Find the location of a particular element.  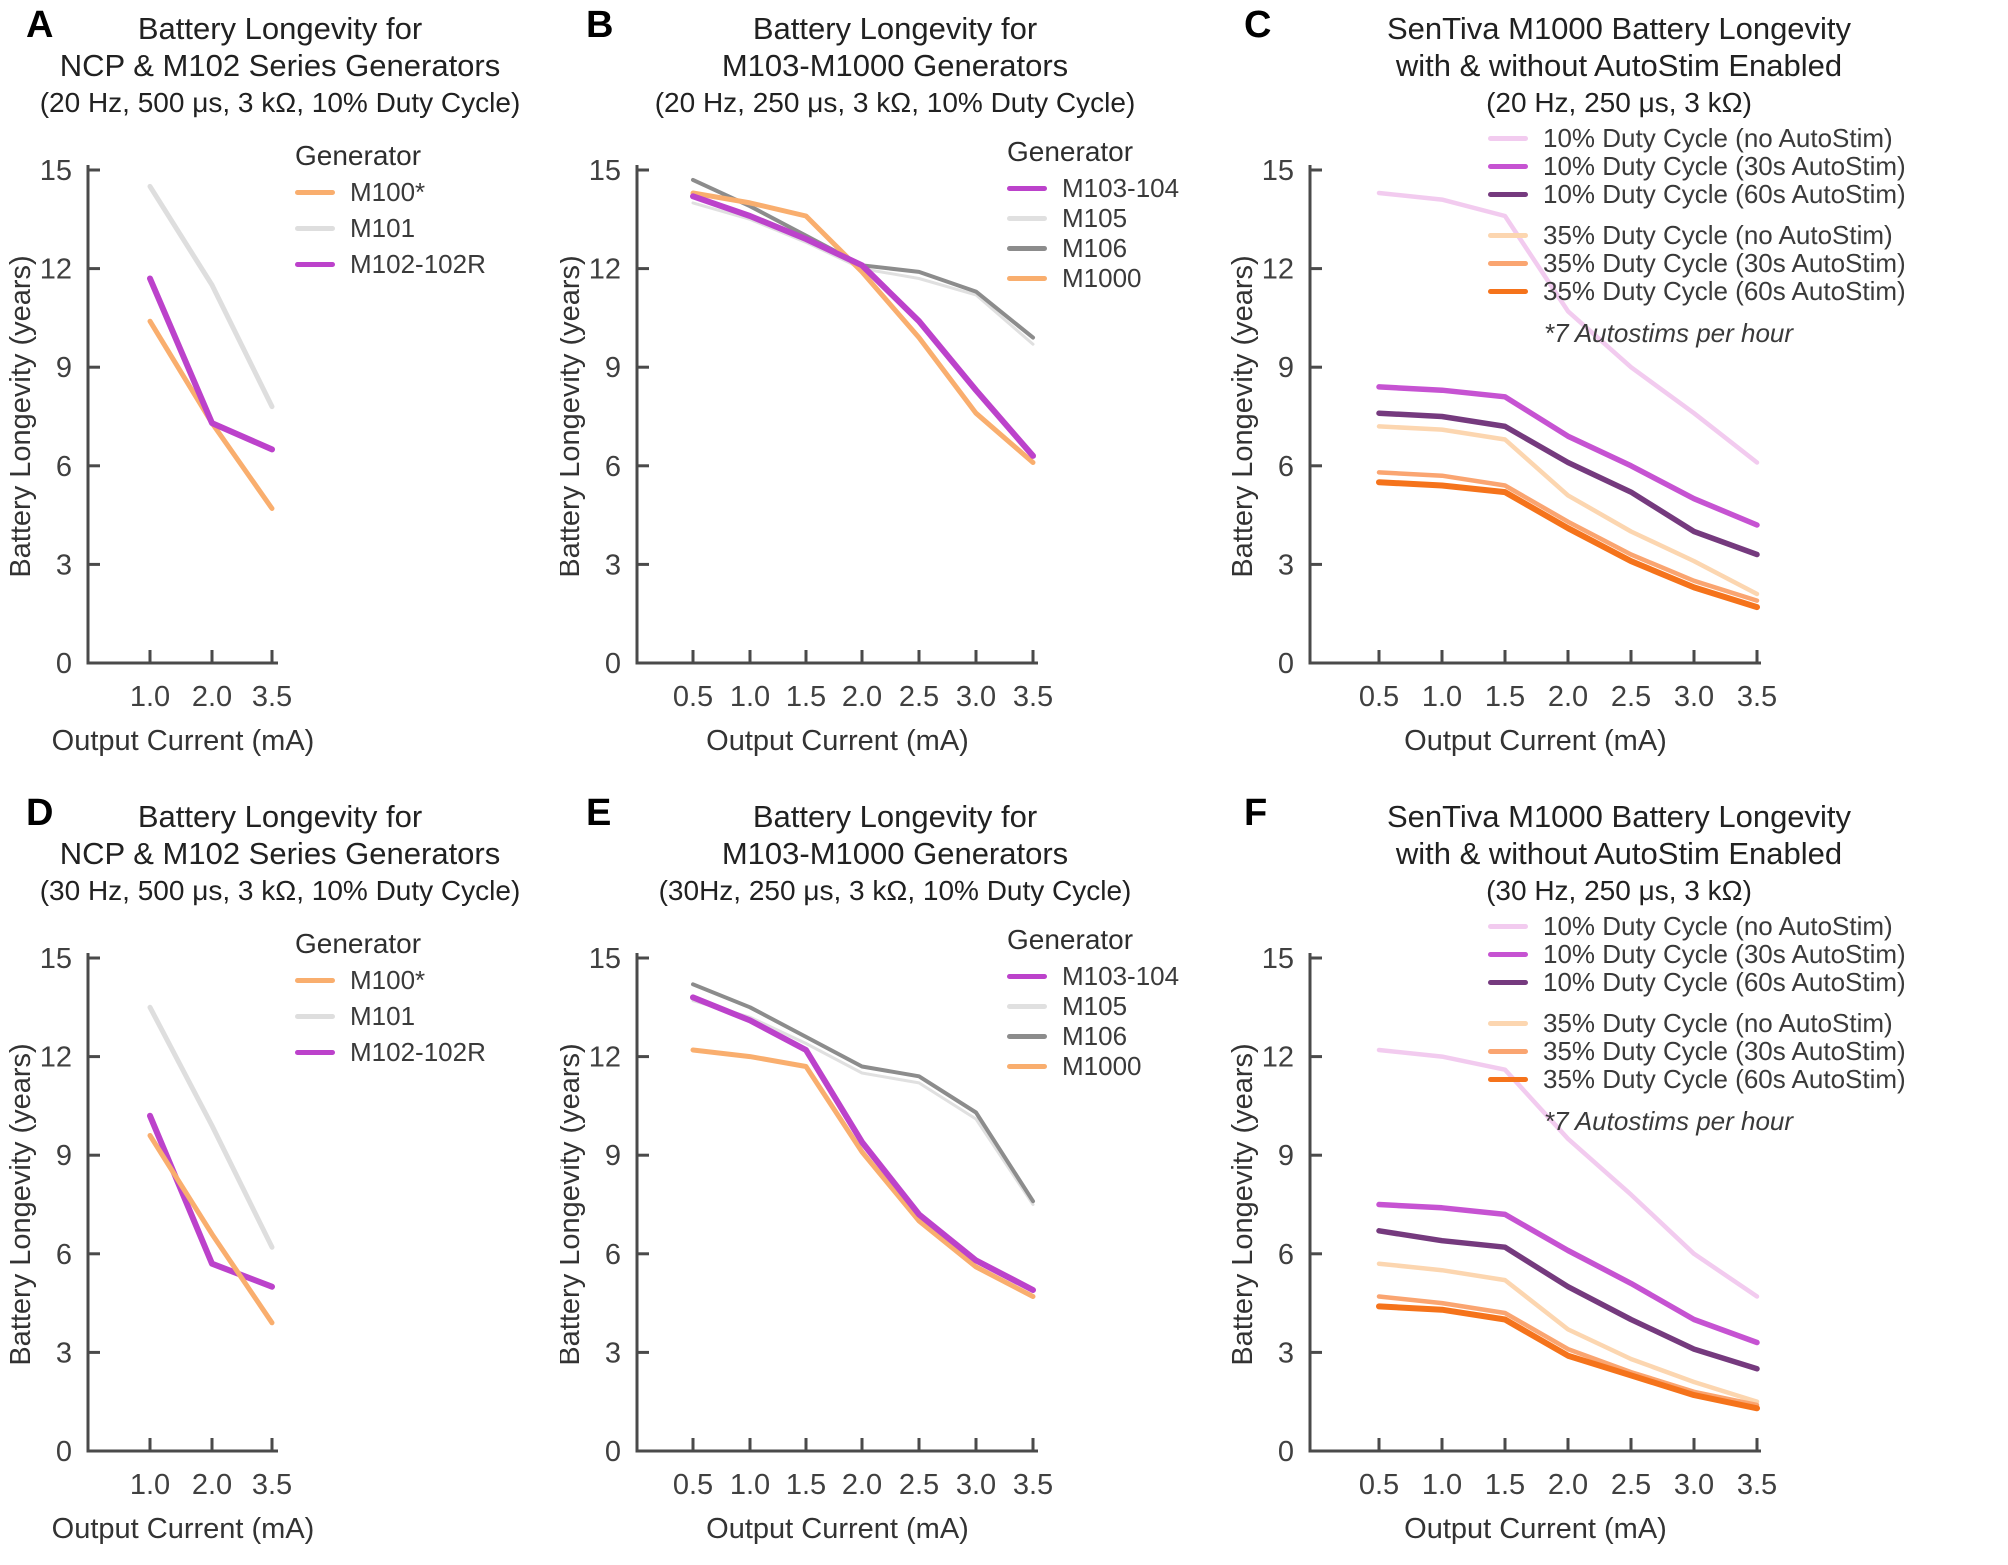

x-tick-label: 1.5 is located at coordinates (806, 1485).